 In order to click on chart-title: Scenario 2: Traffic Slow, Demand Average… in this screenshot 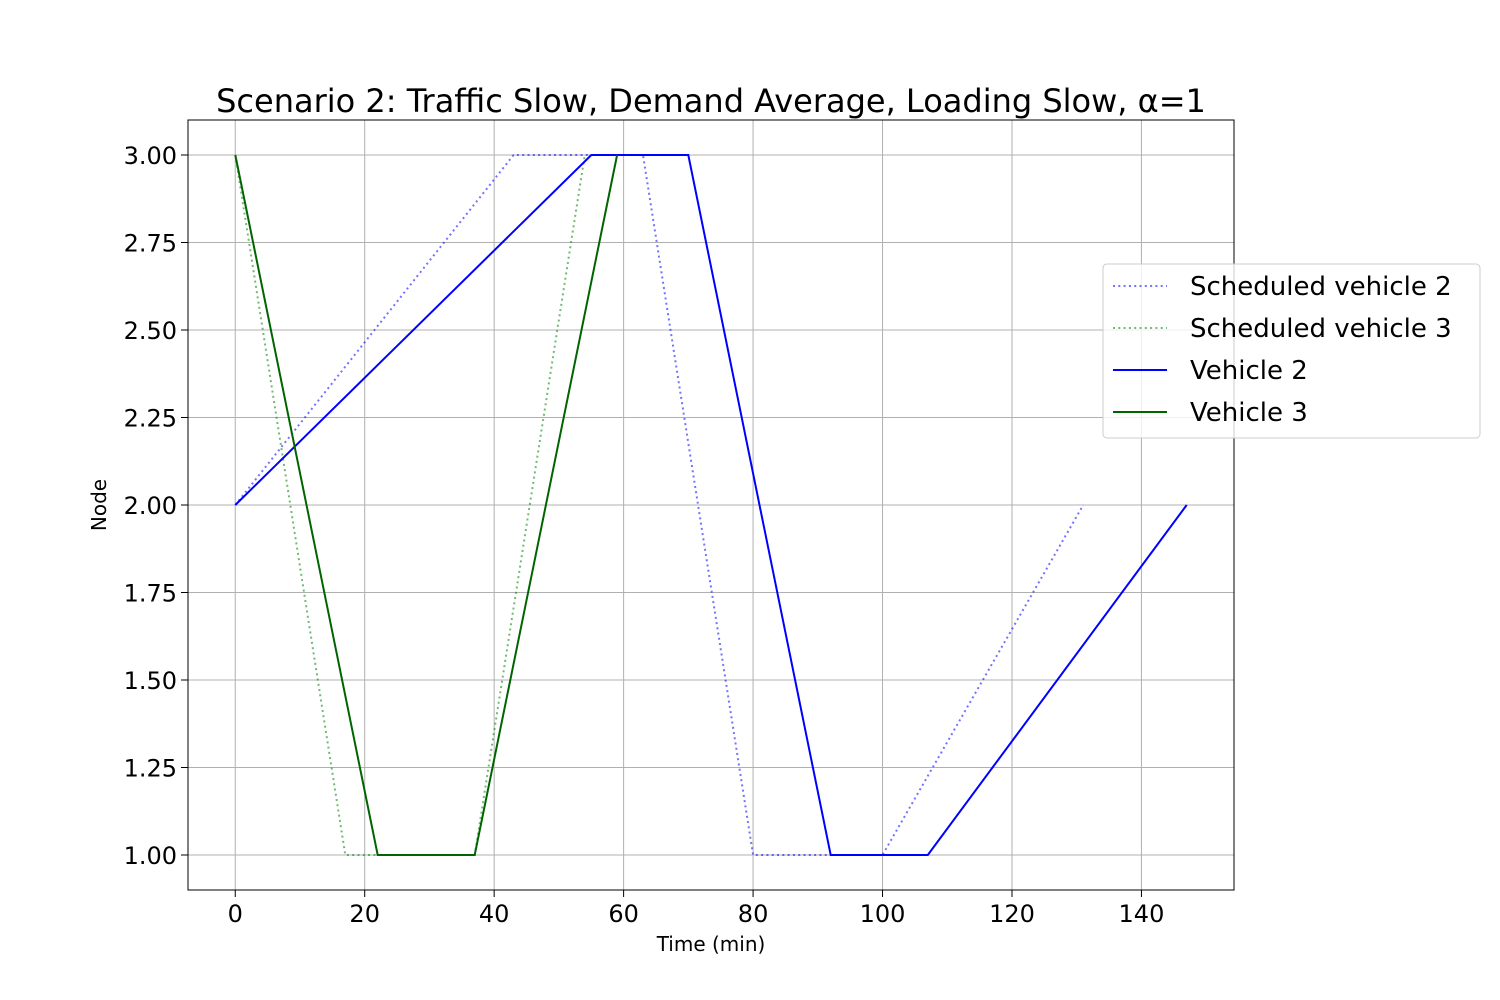, I will do `click(711, 101)`.